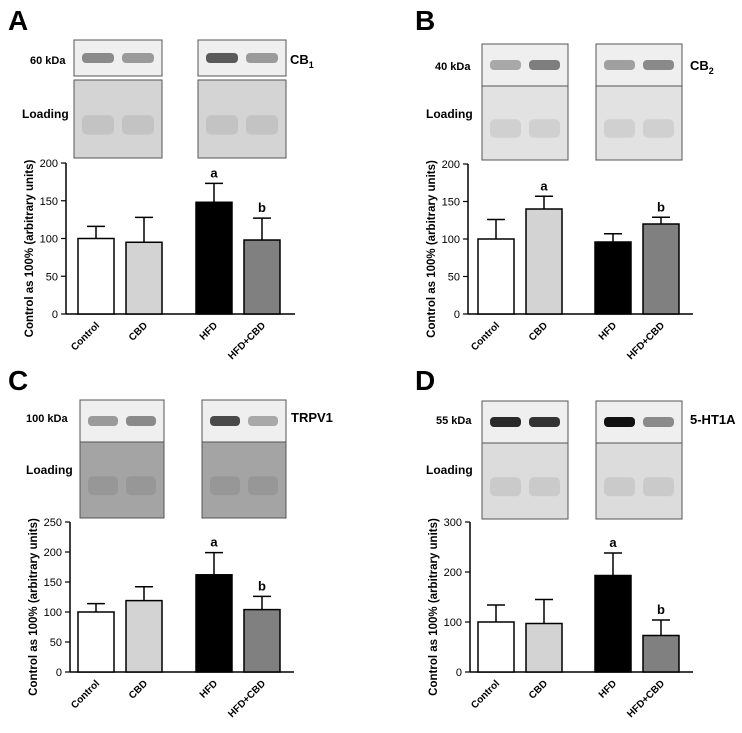 This screenshot has height=733, width=742. Describe the element at coordinates (302, 61) in the screenshot. I see `blot-target-label: CB1` at that location.